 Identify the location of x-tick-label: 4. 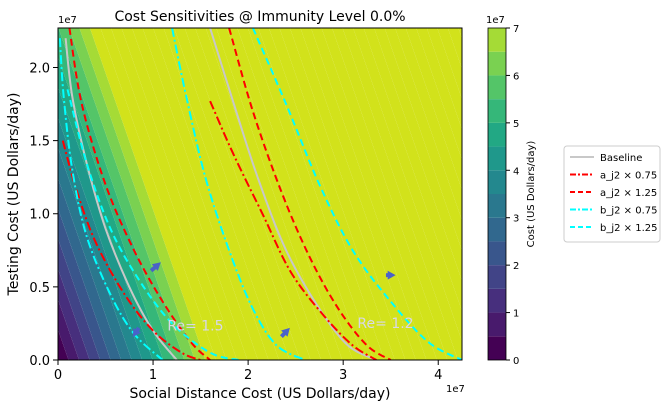
(438, 375).